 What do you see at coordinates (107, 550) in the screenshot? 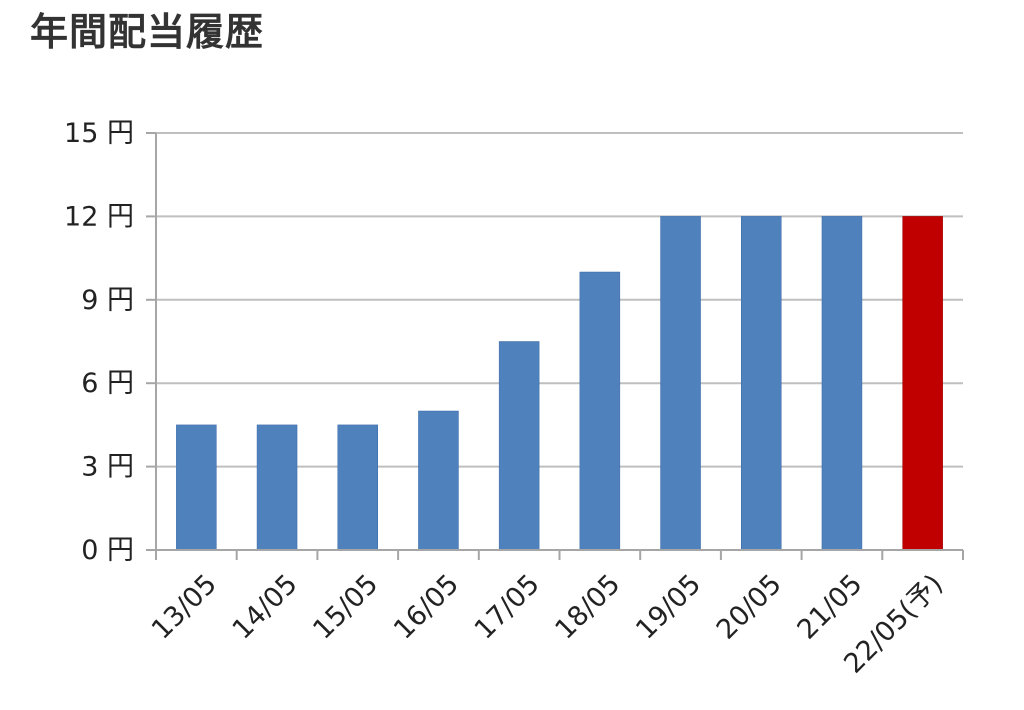
I see `y-tick-label: 0 円` at bounding box center [107, 550].